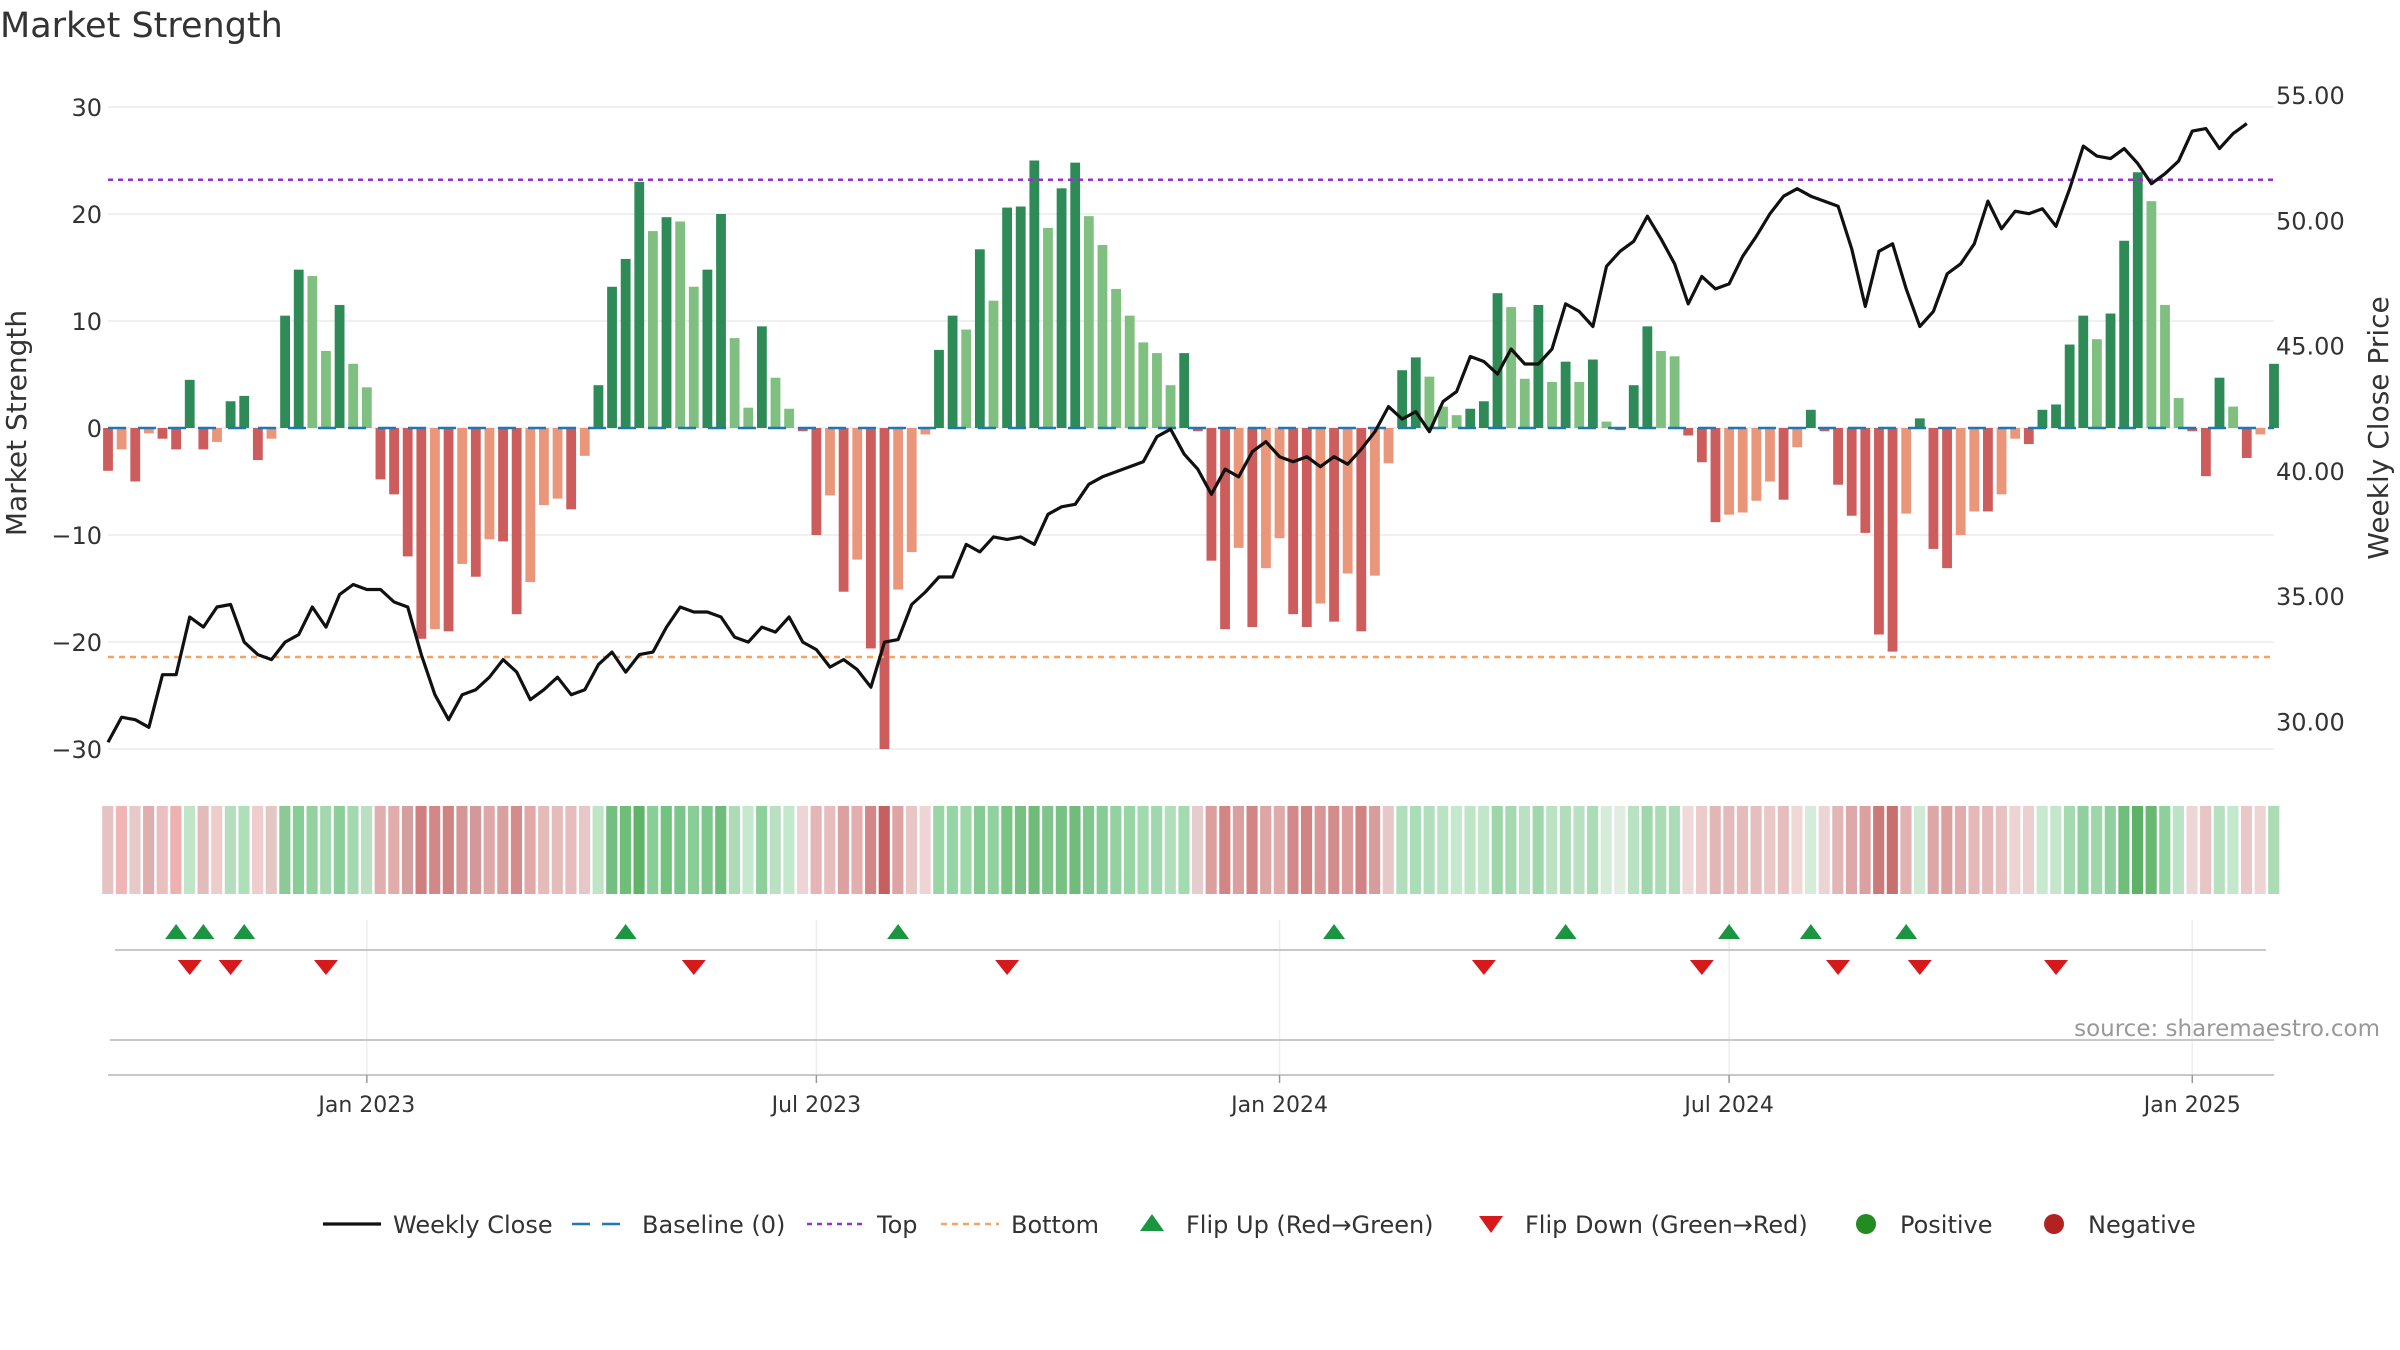 Image resolution: width=2400 pixels, height=1350 pixels. I want to click on legend-label: Bottom, so click(1055, 1225).